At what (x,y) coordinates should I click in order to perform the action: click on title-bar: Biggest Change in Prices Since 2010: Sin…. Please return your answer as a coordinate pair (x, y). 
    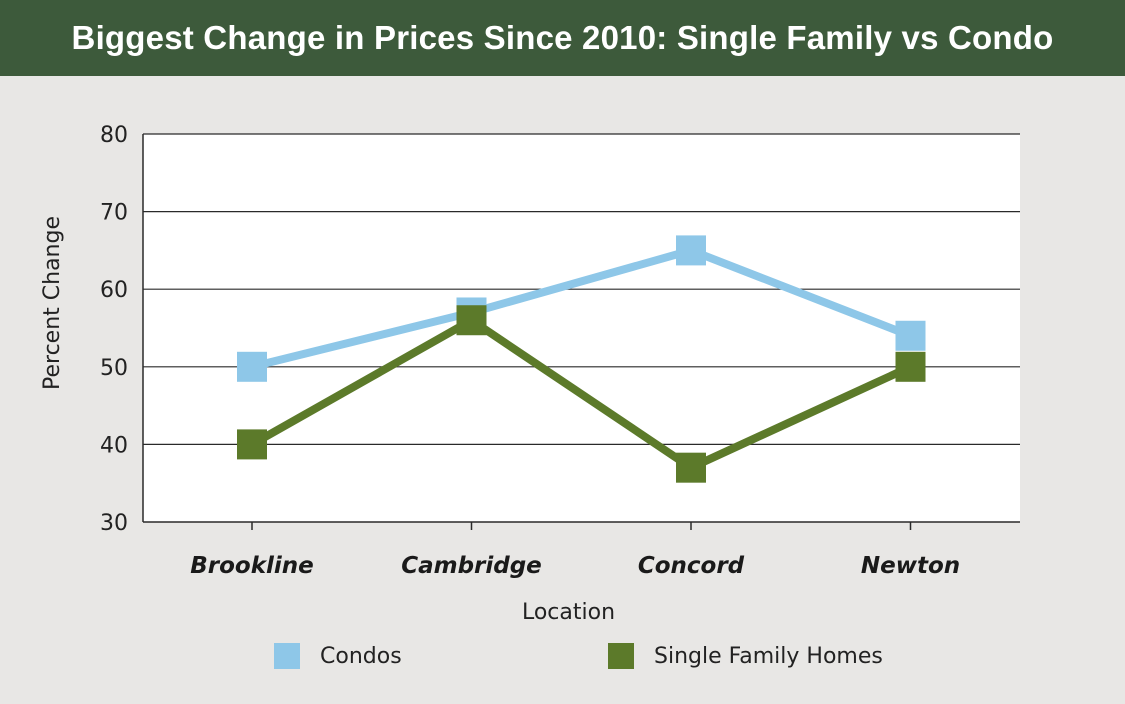
    Looking at the image, I should click on (562, 38).